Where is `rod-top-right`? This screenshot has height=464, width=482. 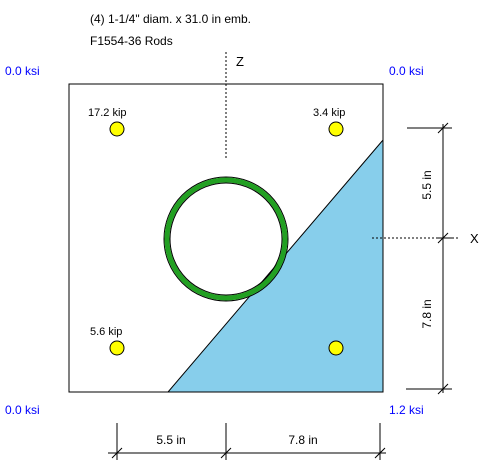 rod-top-right is located at coordinates (336, 129).